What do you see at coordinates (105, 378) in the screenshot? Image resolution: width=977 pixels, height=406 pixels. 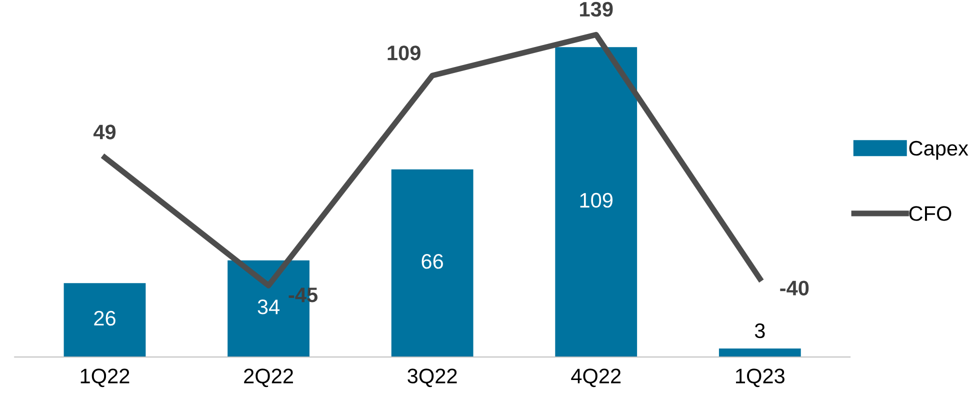 I see `x-tick-label: 1Q22` at bounding box center [105, 378].